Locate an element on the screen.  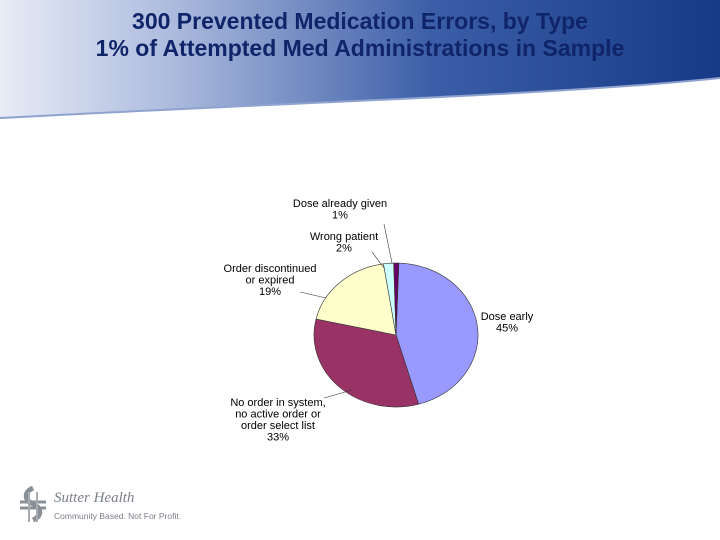
slice-label-2: Order discontinued or expired 19% is located at coordinates (270, 280).